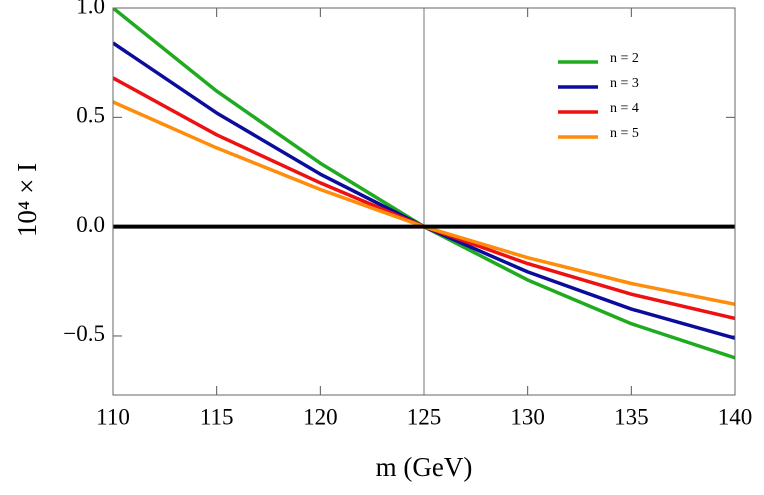 This screenshot has height=495, width=764. What do you see at coordinates (320, 416) in the screenshot?
I see `x-tick-label: 120` at bounding box center [320, 416].